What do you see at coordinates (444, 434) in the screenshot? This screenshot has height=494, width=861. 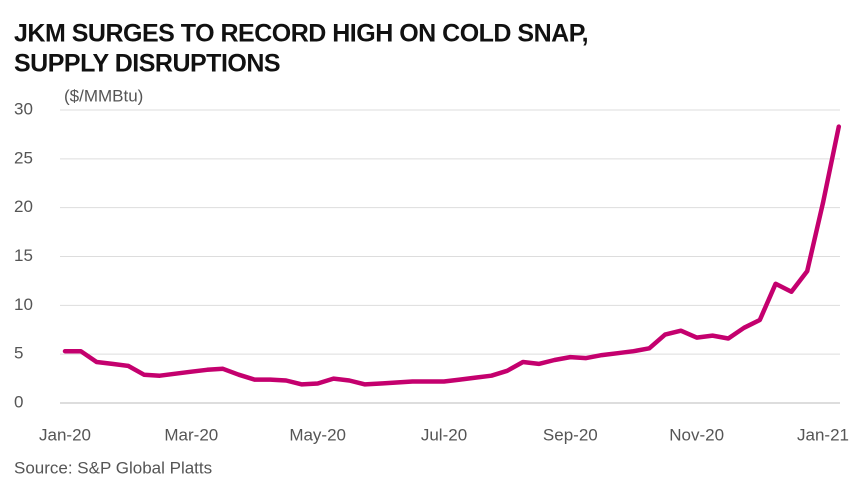 I see `x-tick-label: Jul-20` at bounding box center [444, 434].